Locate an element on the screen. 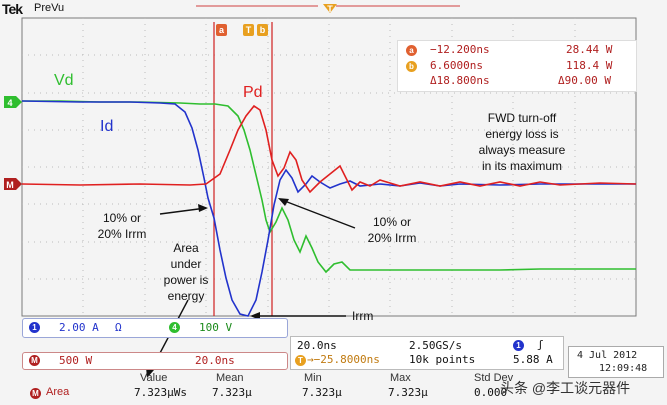 This screenshot has height=405, width=667. ch1-scale: 2.00 A is located at coordinates (79, 327).